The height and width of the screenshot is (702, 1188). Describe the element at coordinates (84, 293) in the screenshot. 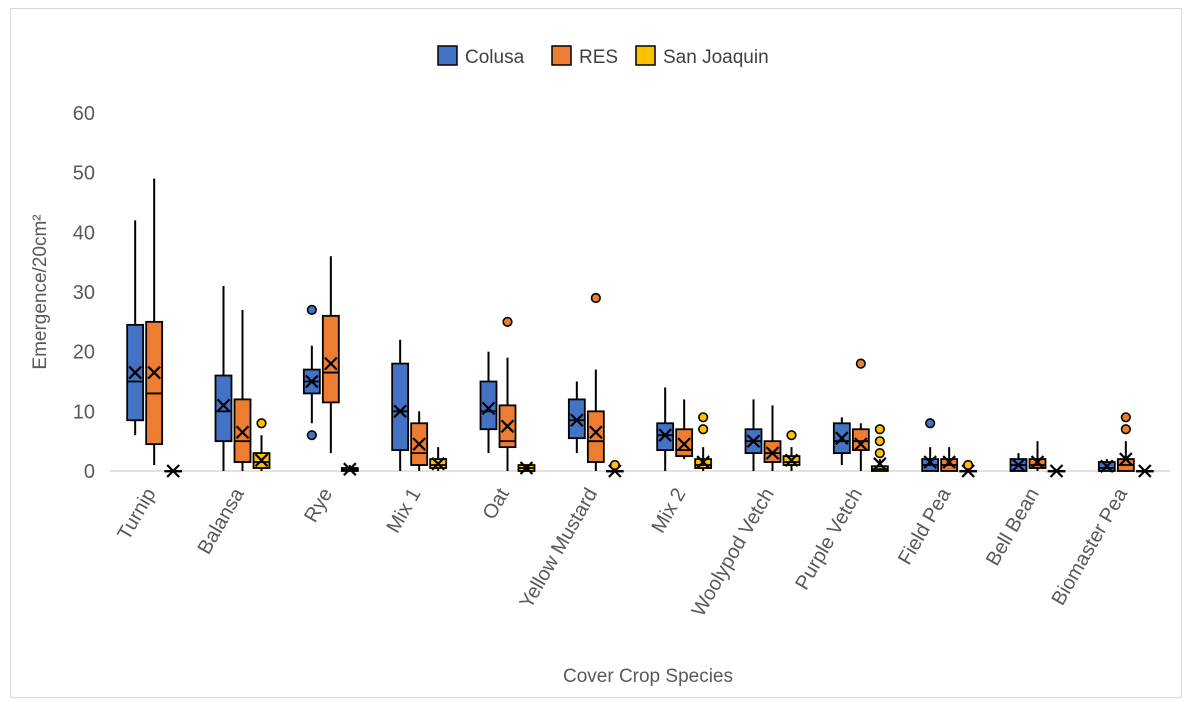

I see `y-axis: 0 10 20 30 40 50 60` at that location.